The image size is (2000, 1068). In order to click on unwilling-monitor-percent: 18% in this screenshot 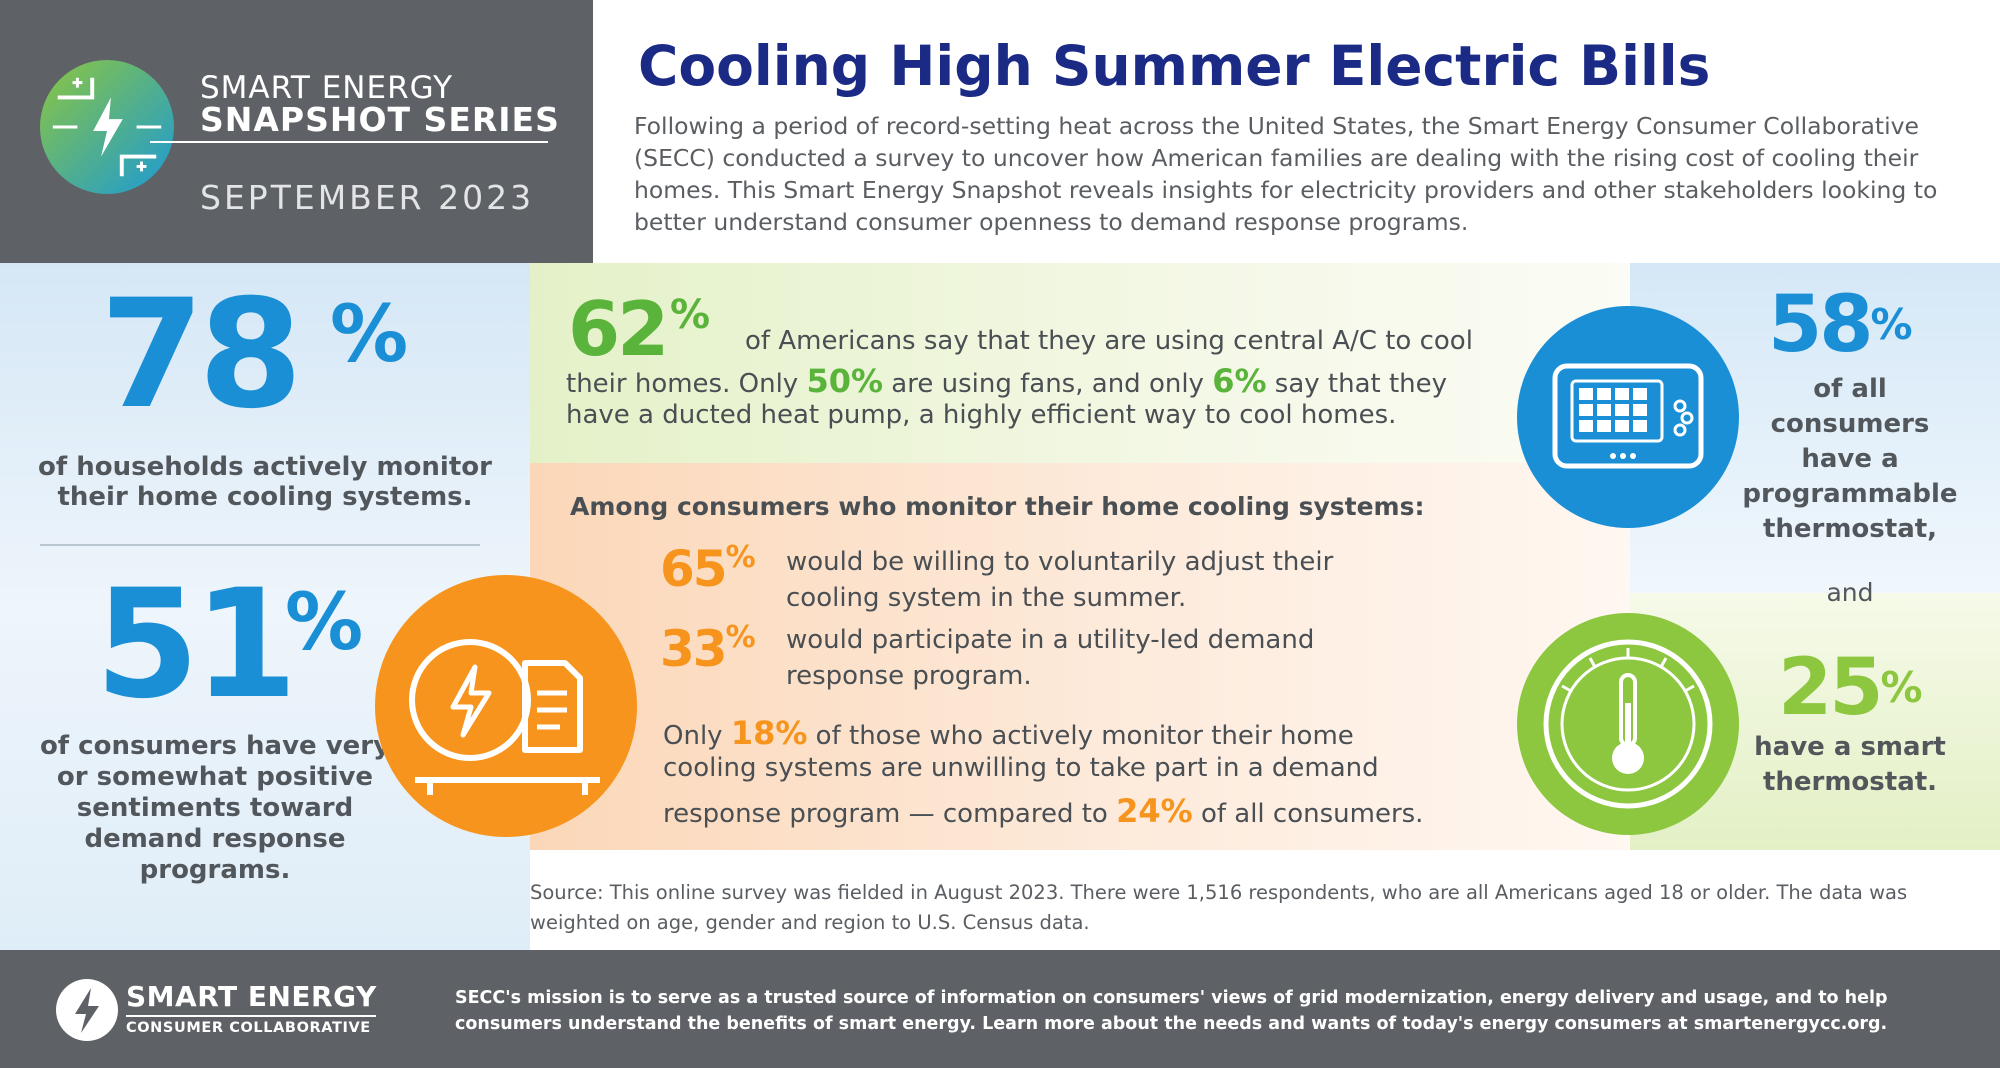, I will do `click(769, 733)`.